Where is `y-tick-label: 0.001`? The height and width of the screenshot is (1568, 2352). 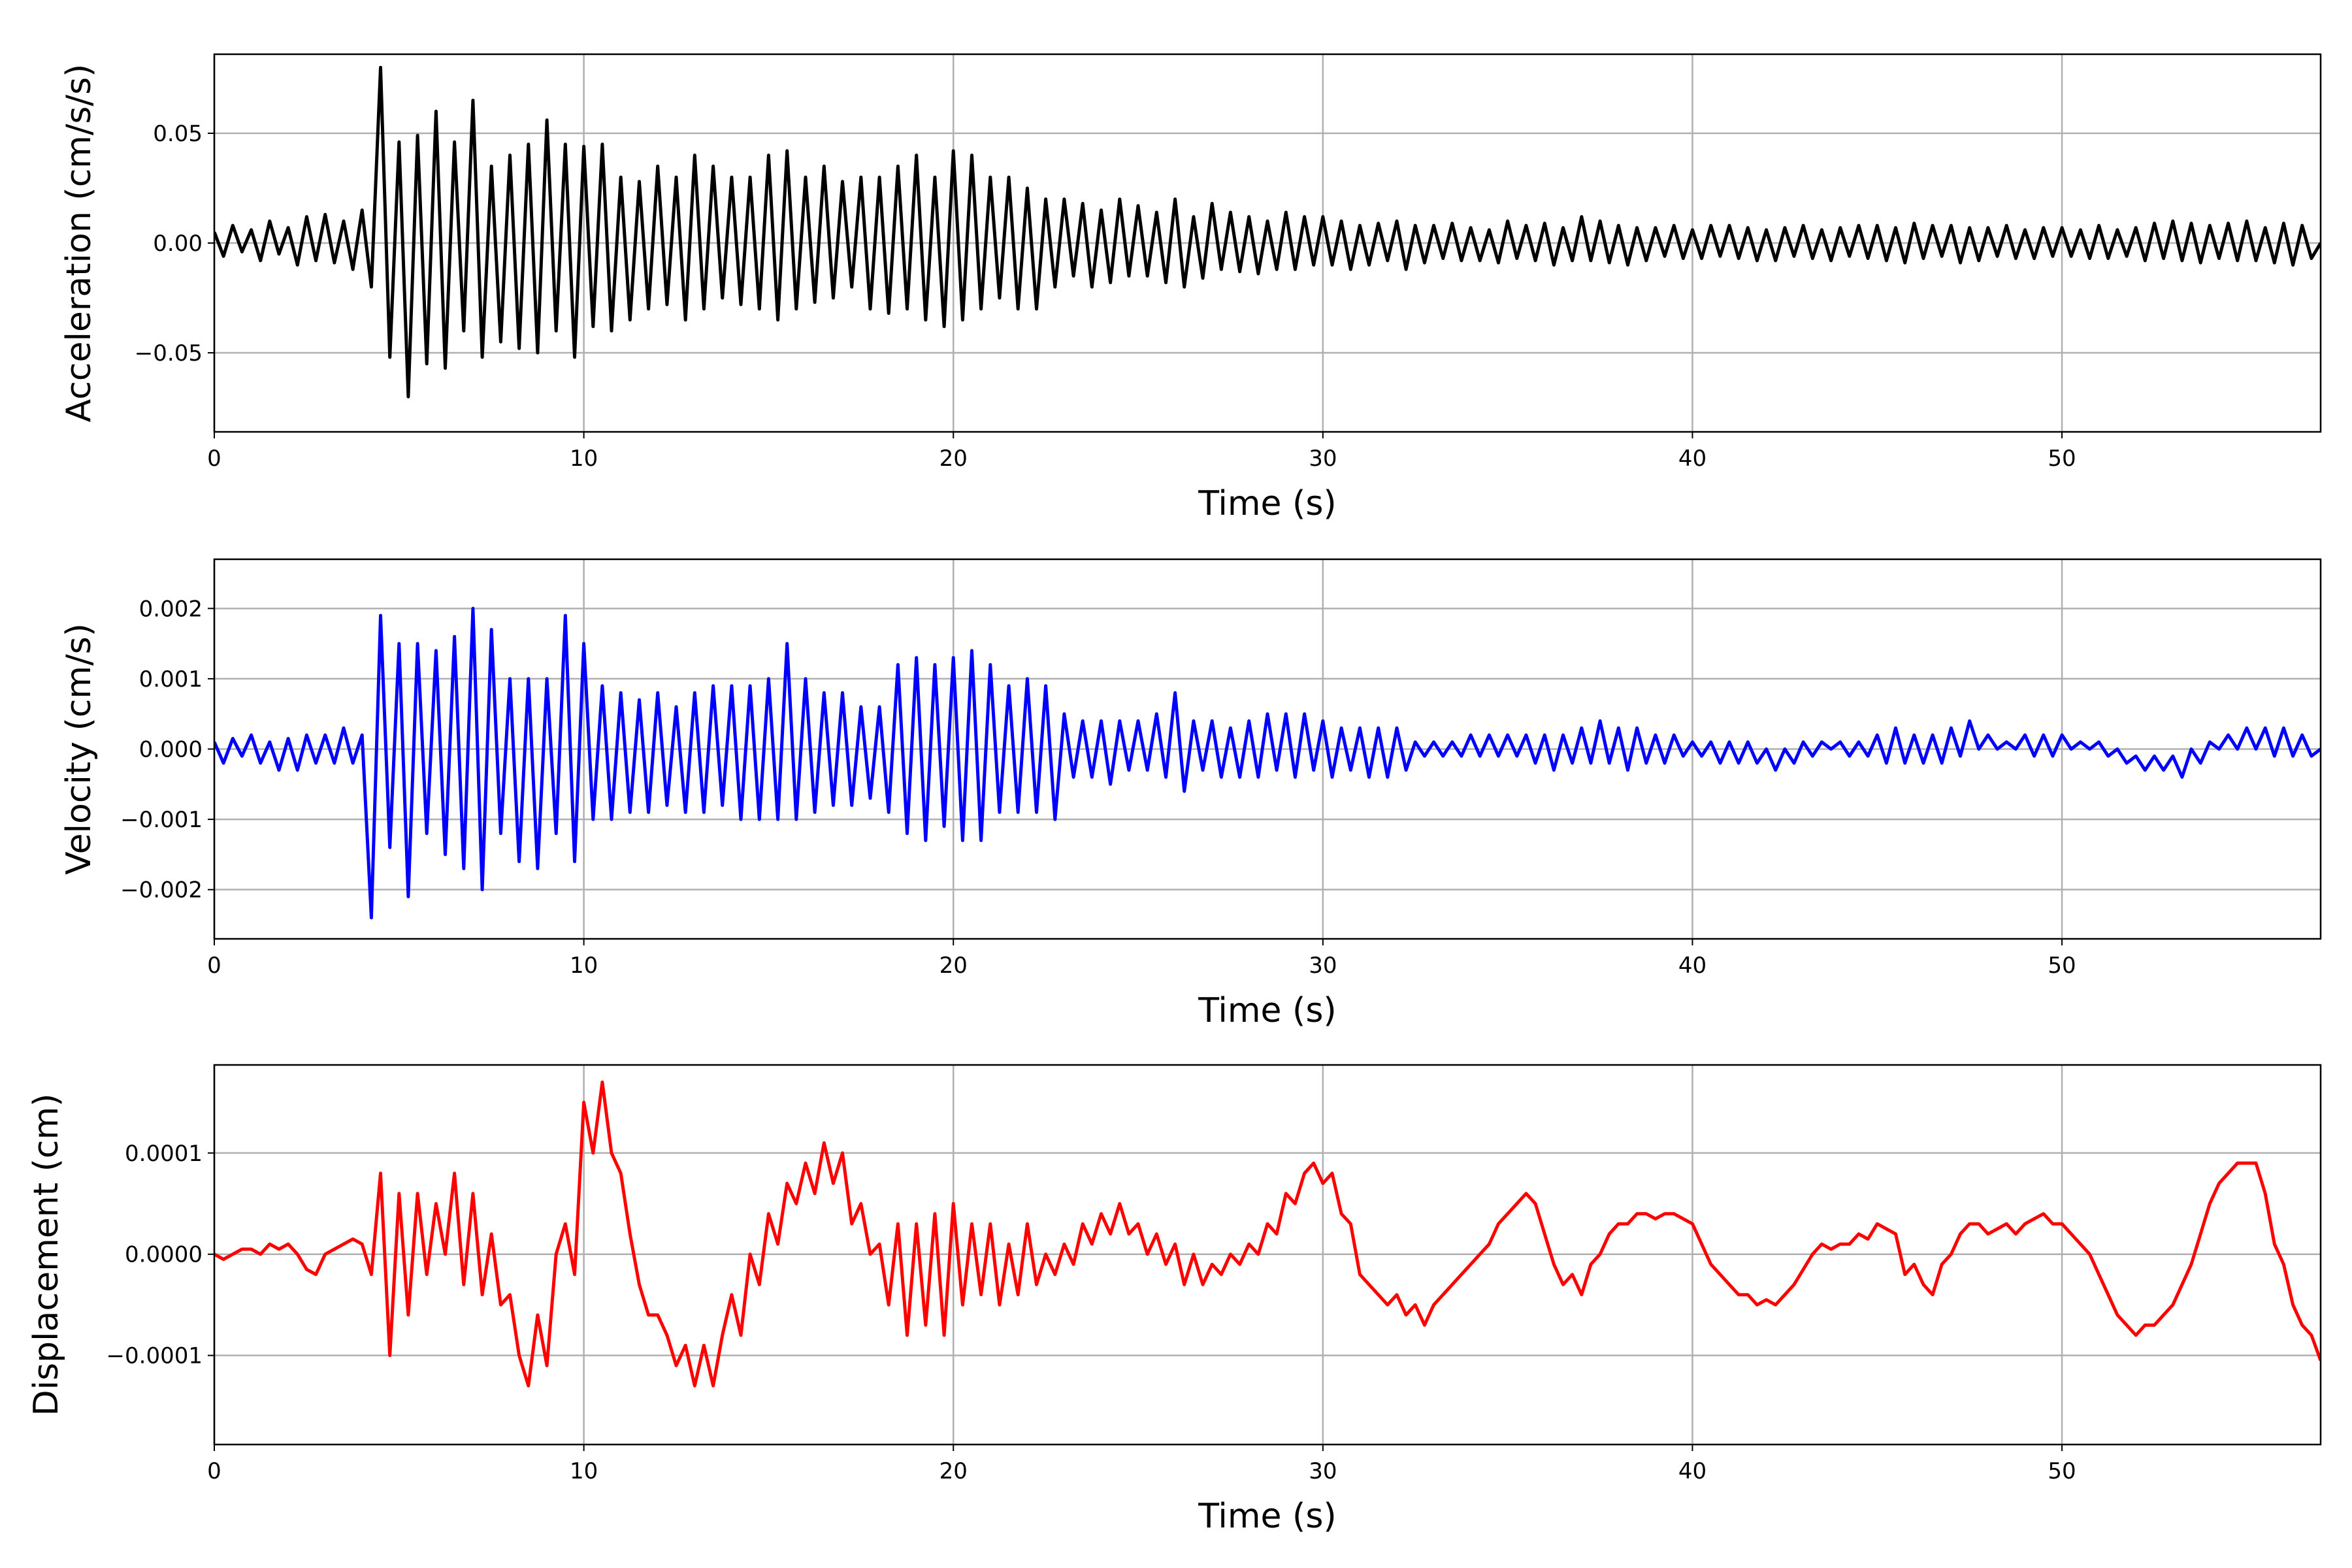
y-tick-label: 0.001 is located at coordinates (171, 679).